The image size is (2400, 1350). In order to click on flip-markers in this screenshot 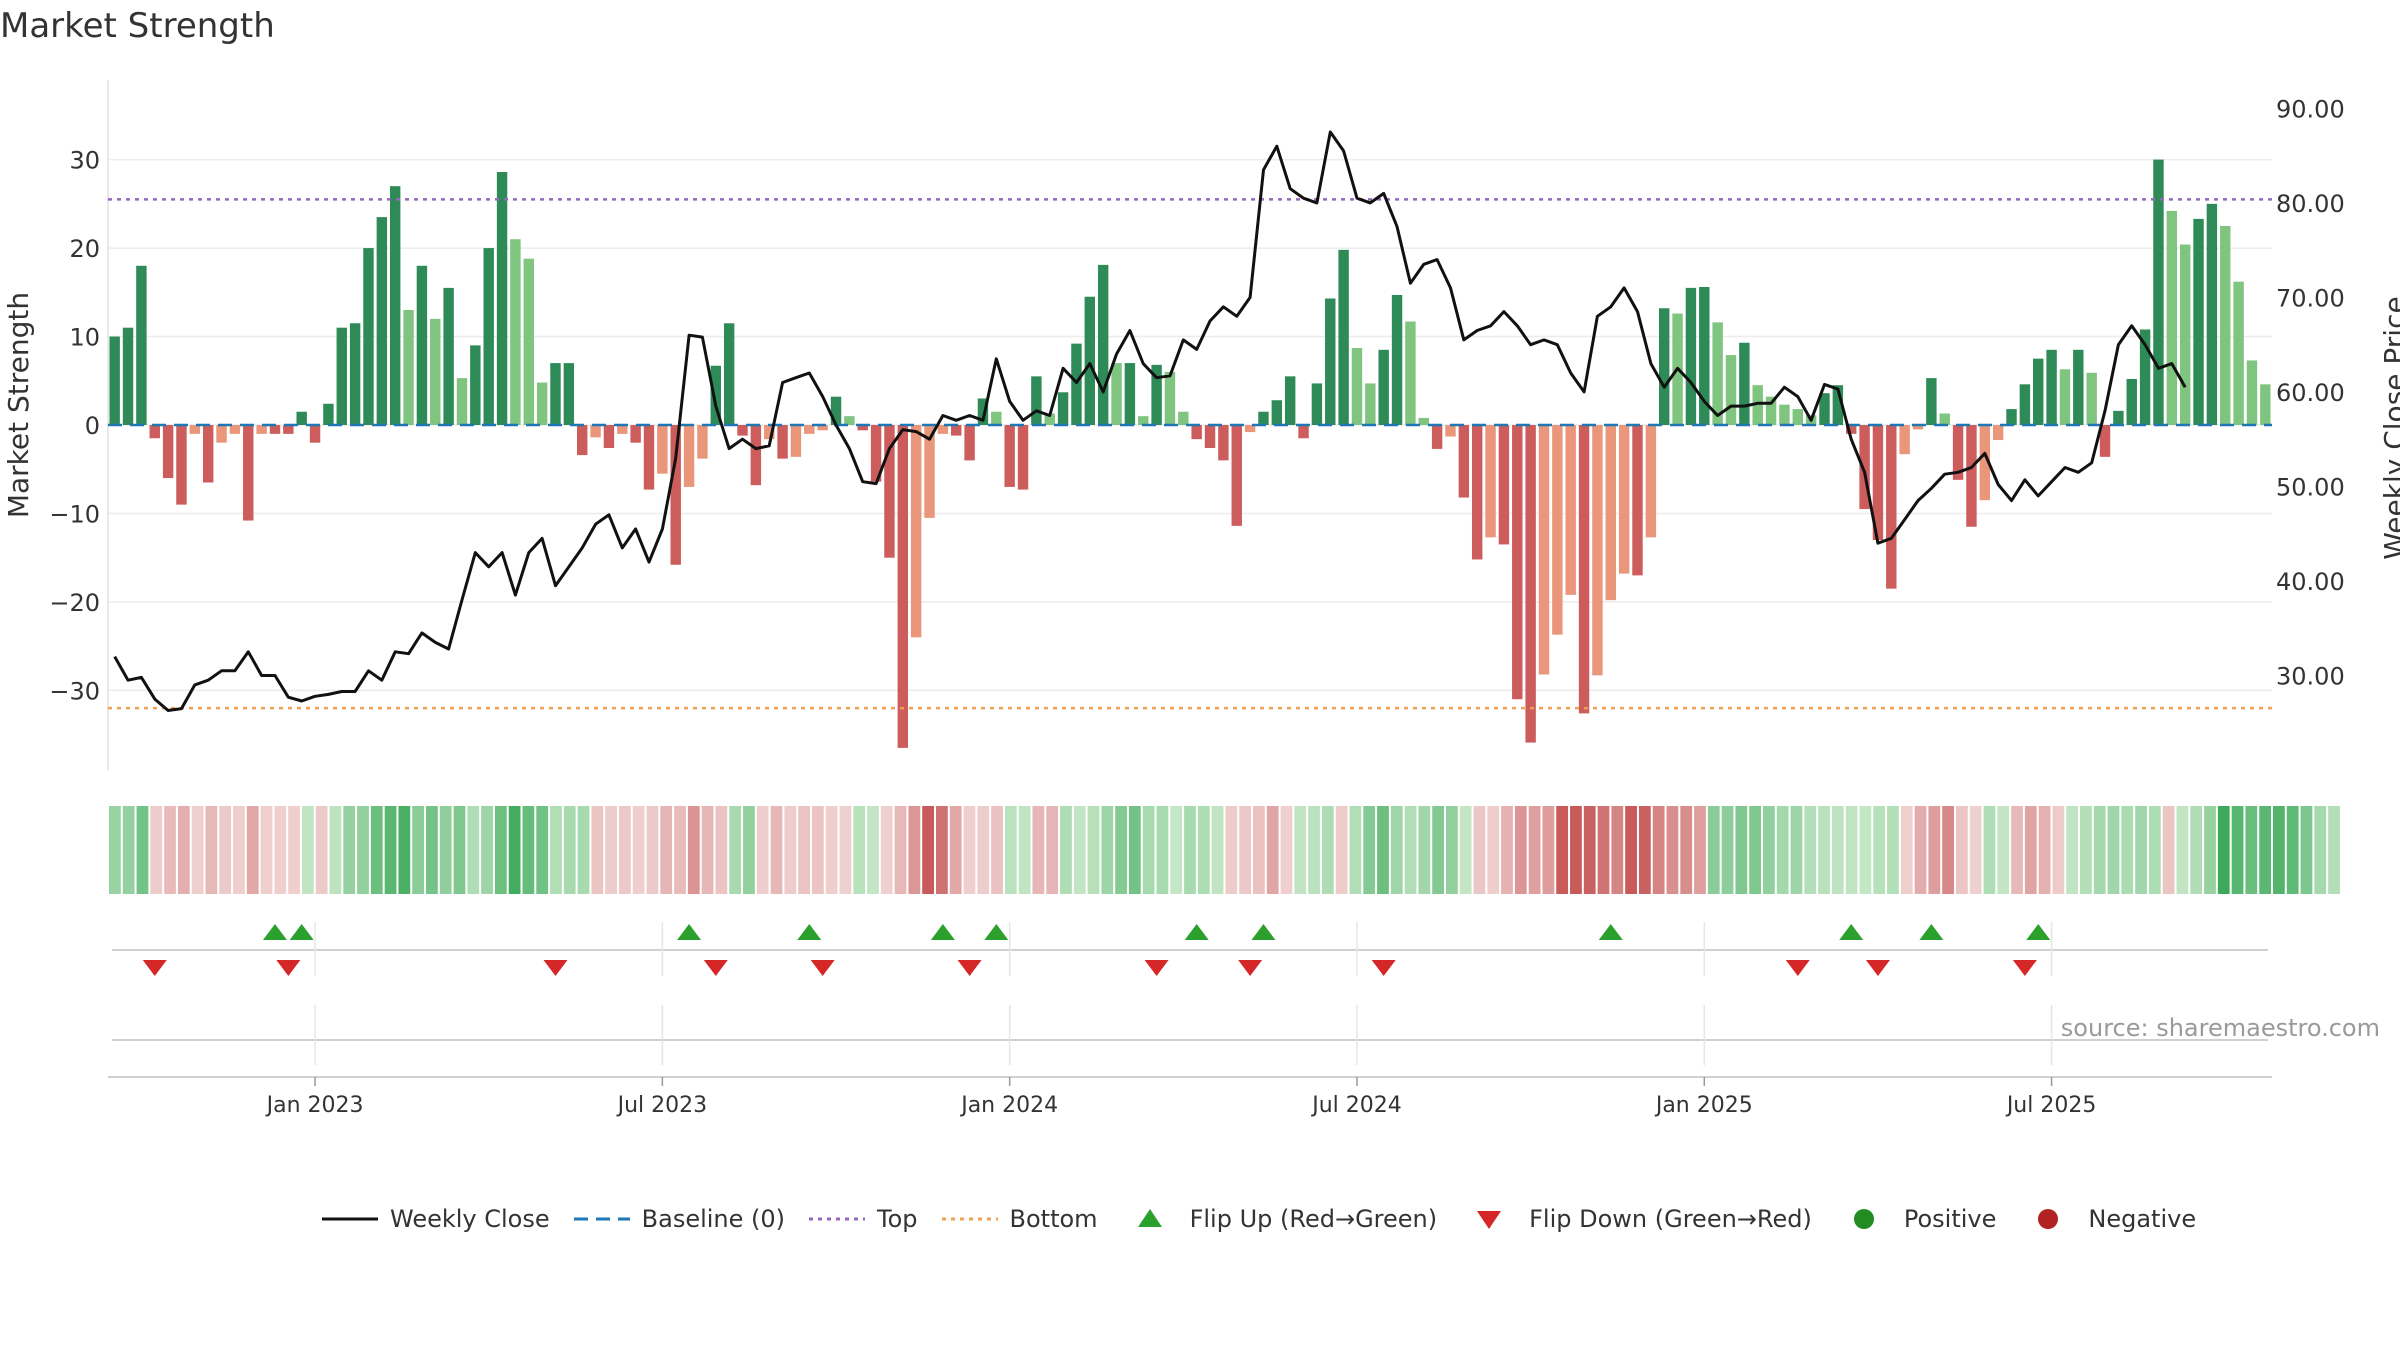, I will do `click(1190, 993)`.